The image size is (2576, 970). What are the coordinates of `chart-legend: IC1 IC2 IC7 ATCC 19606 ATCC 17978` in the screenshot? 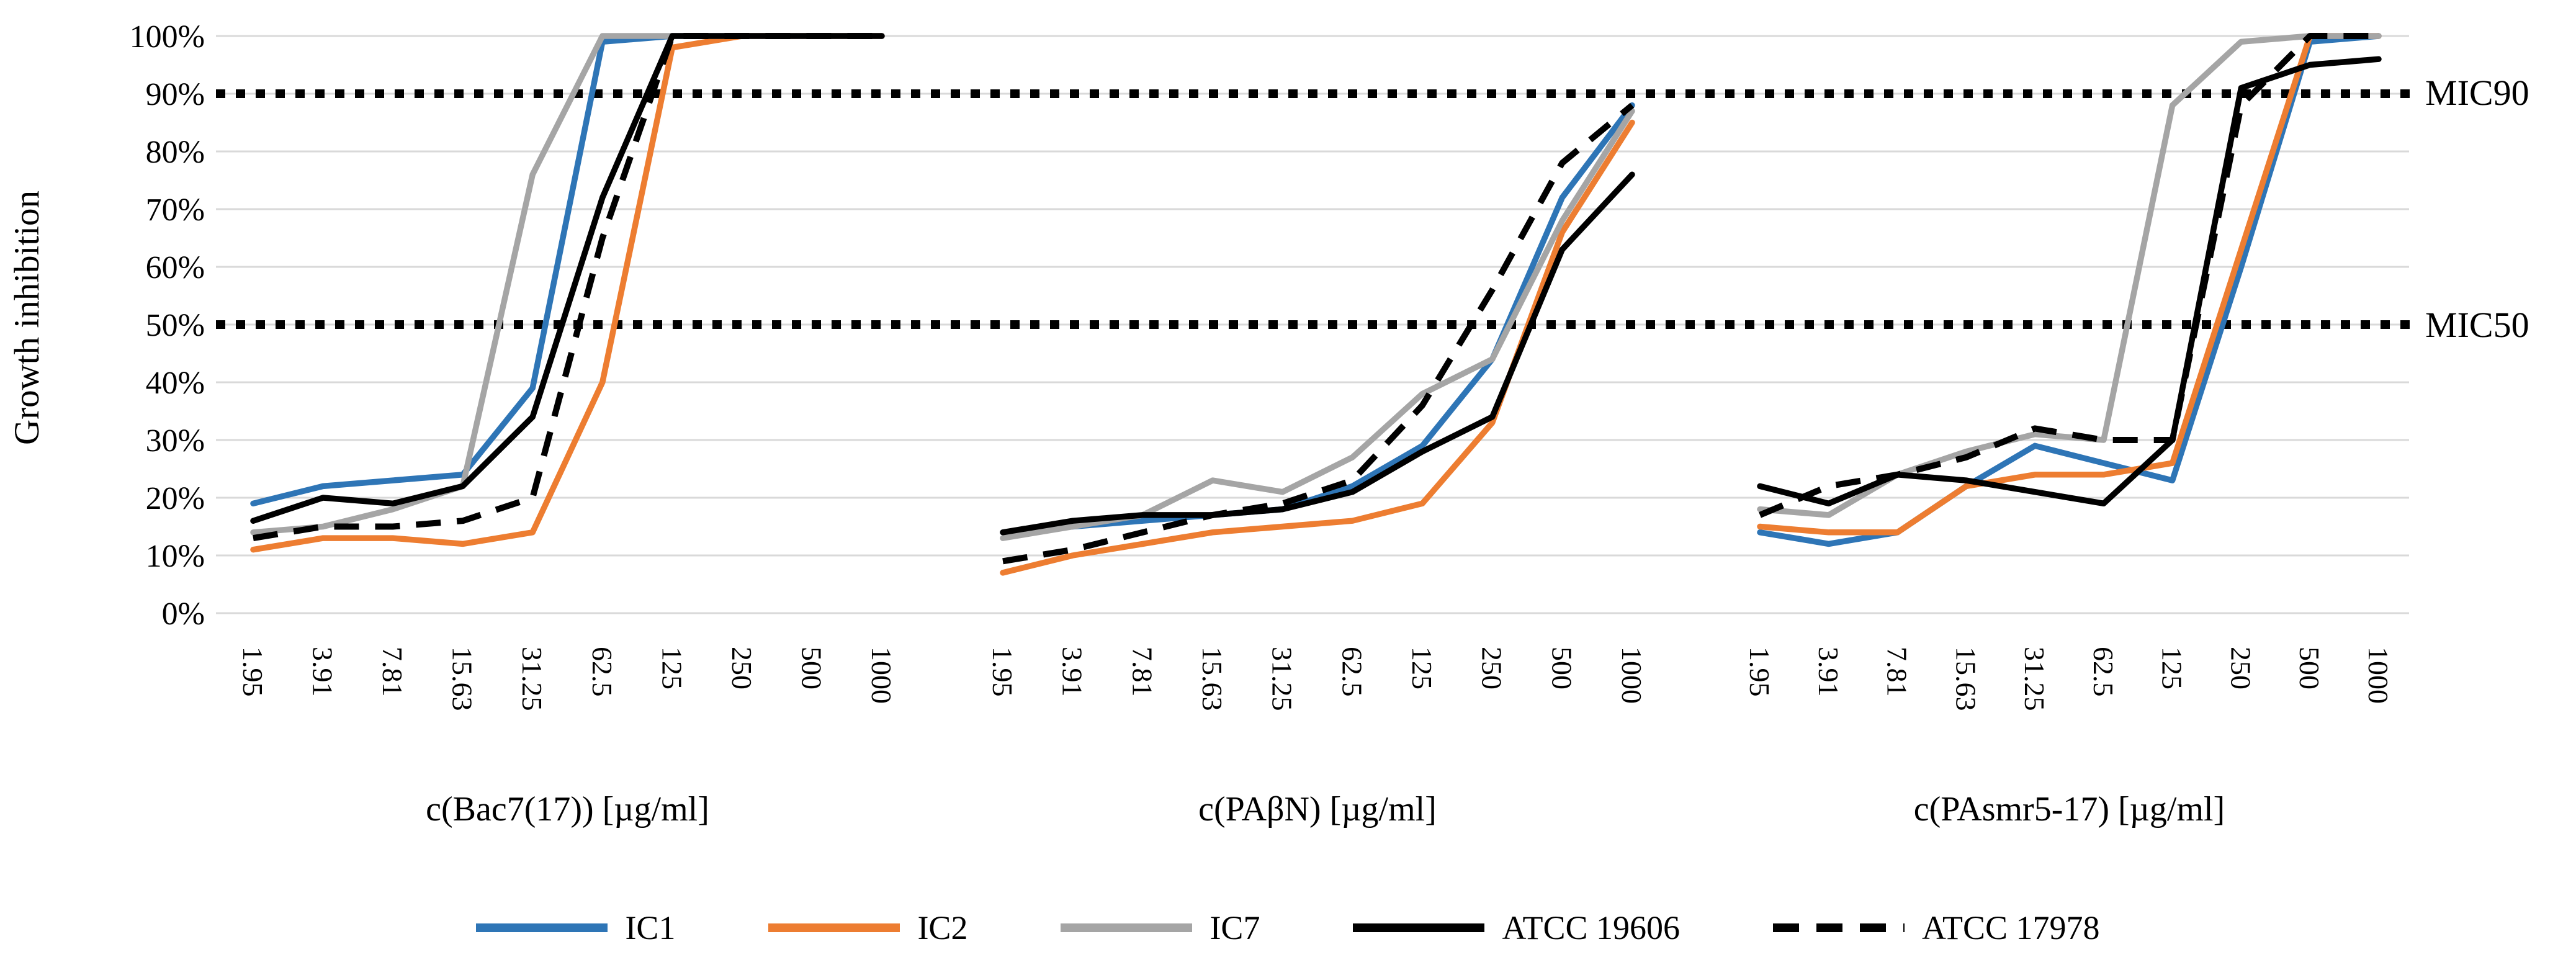 It's located at (1288, 928).